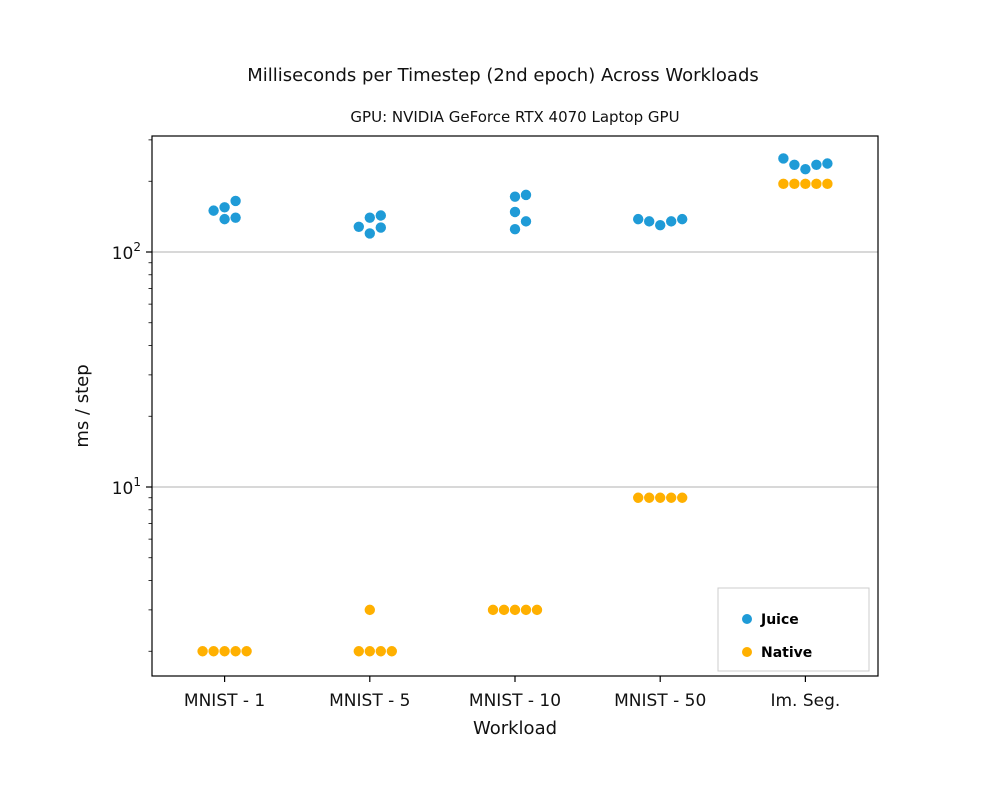  What do you see at coordinates (224, 701) in the screenshot?
I see `x-tick-label: MNIST - 1` at bounding box center [224, 701].